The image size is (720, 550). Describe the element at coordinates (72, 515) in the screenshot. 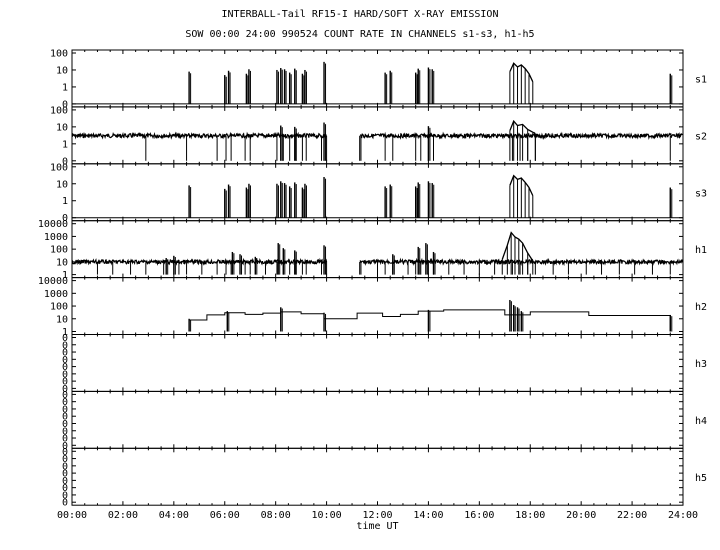

I see `x-tick-label: 00:00` at that location.